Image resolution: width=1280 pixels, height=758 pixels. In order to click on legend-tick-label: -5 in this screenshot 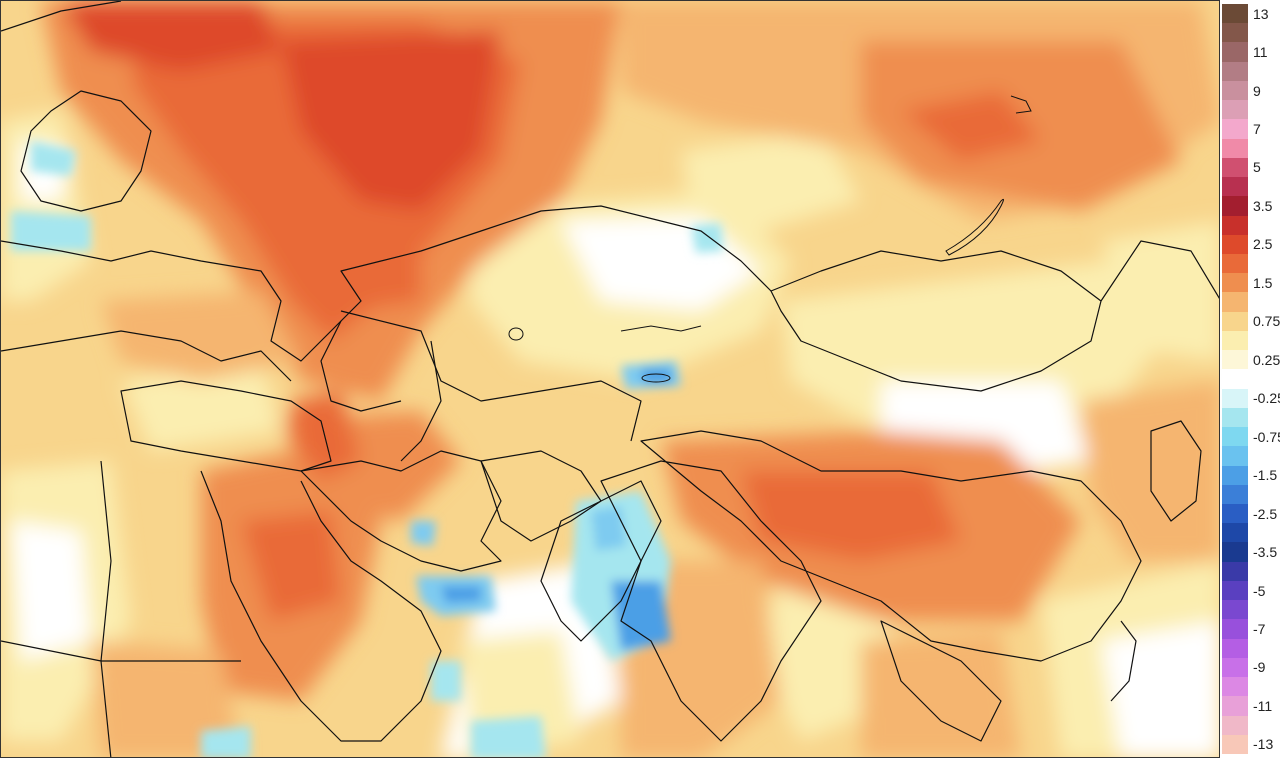, I will do `click(1259, 590)`.